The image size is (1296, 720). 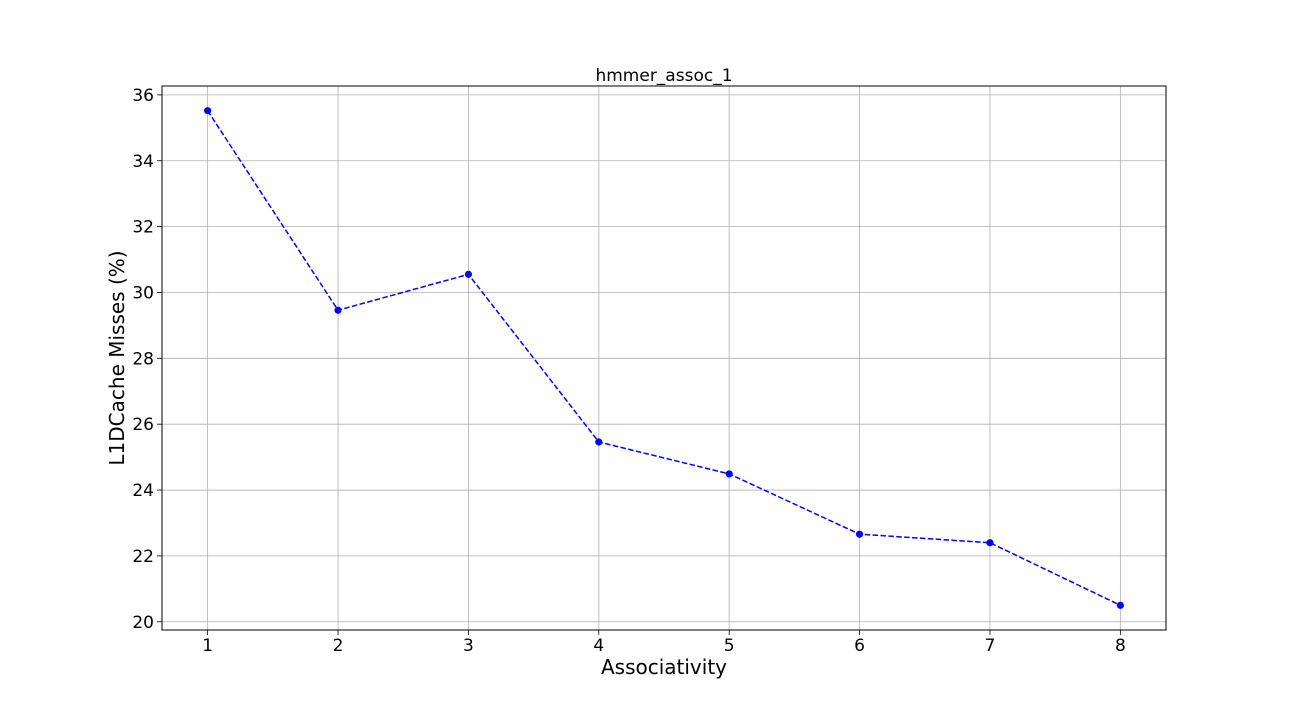 What do you see at coordinates (859, 646) in the screenshot?
I see `x-tick-label: 6` at bounding box center [859, 646].